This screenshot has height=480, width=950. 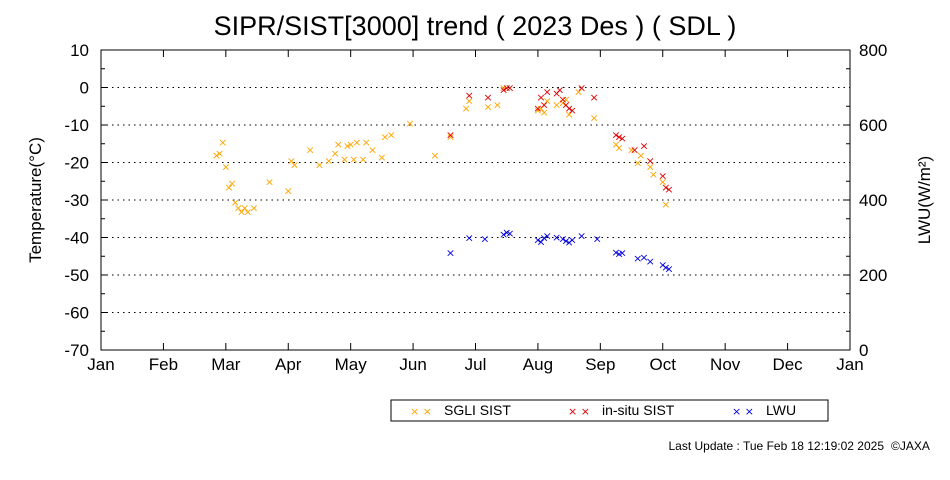 I want to click on x-tick-label: Apr, so click(x=288, y=364).